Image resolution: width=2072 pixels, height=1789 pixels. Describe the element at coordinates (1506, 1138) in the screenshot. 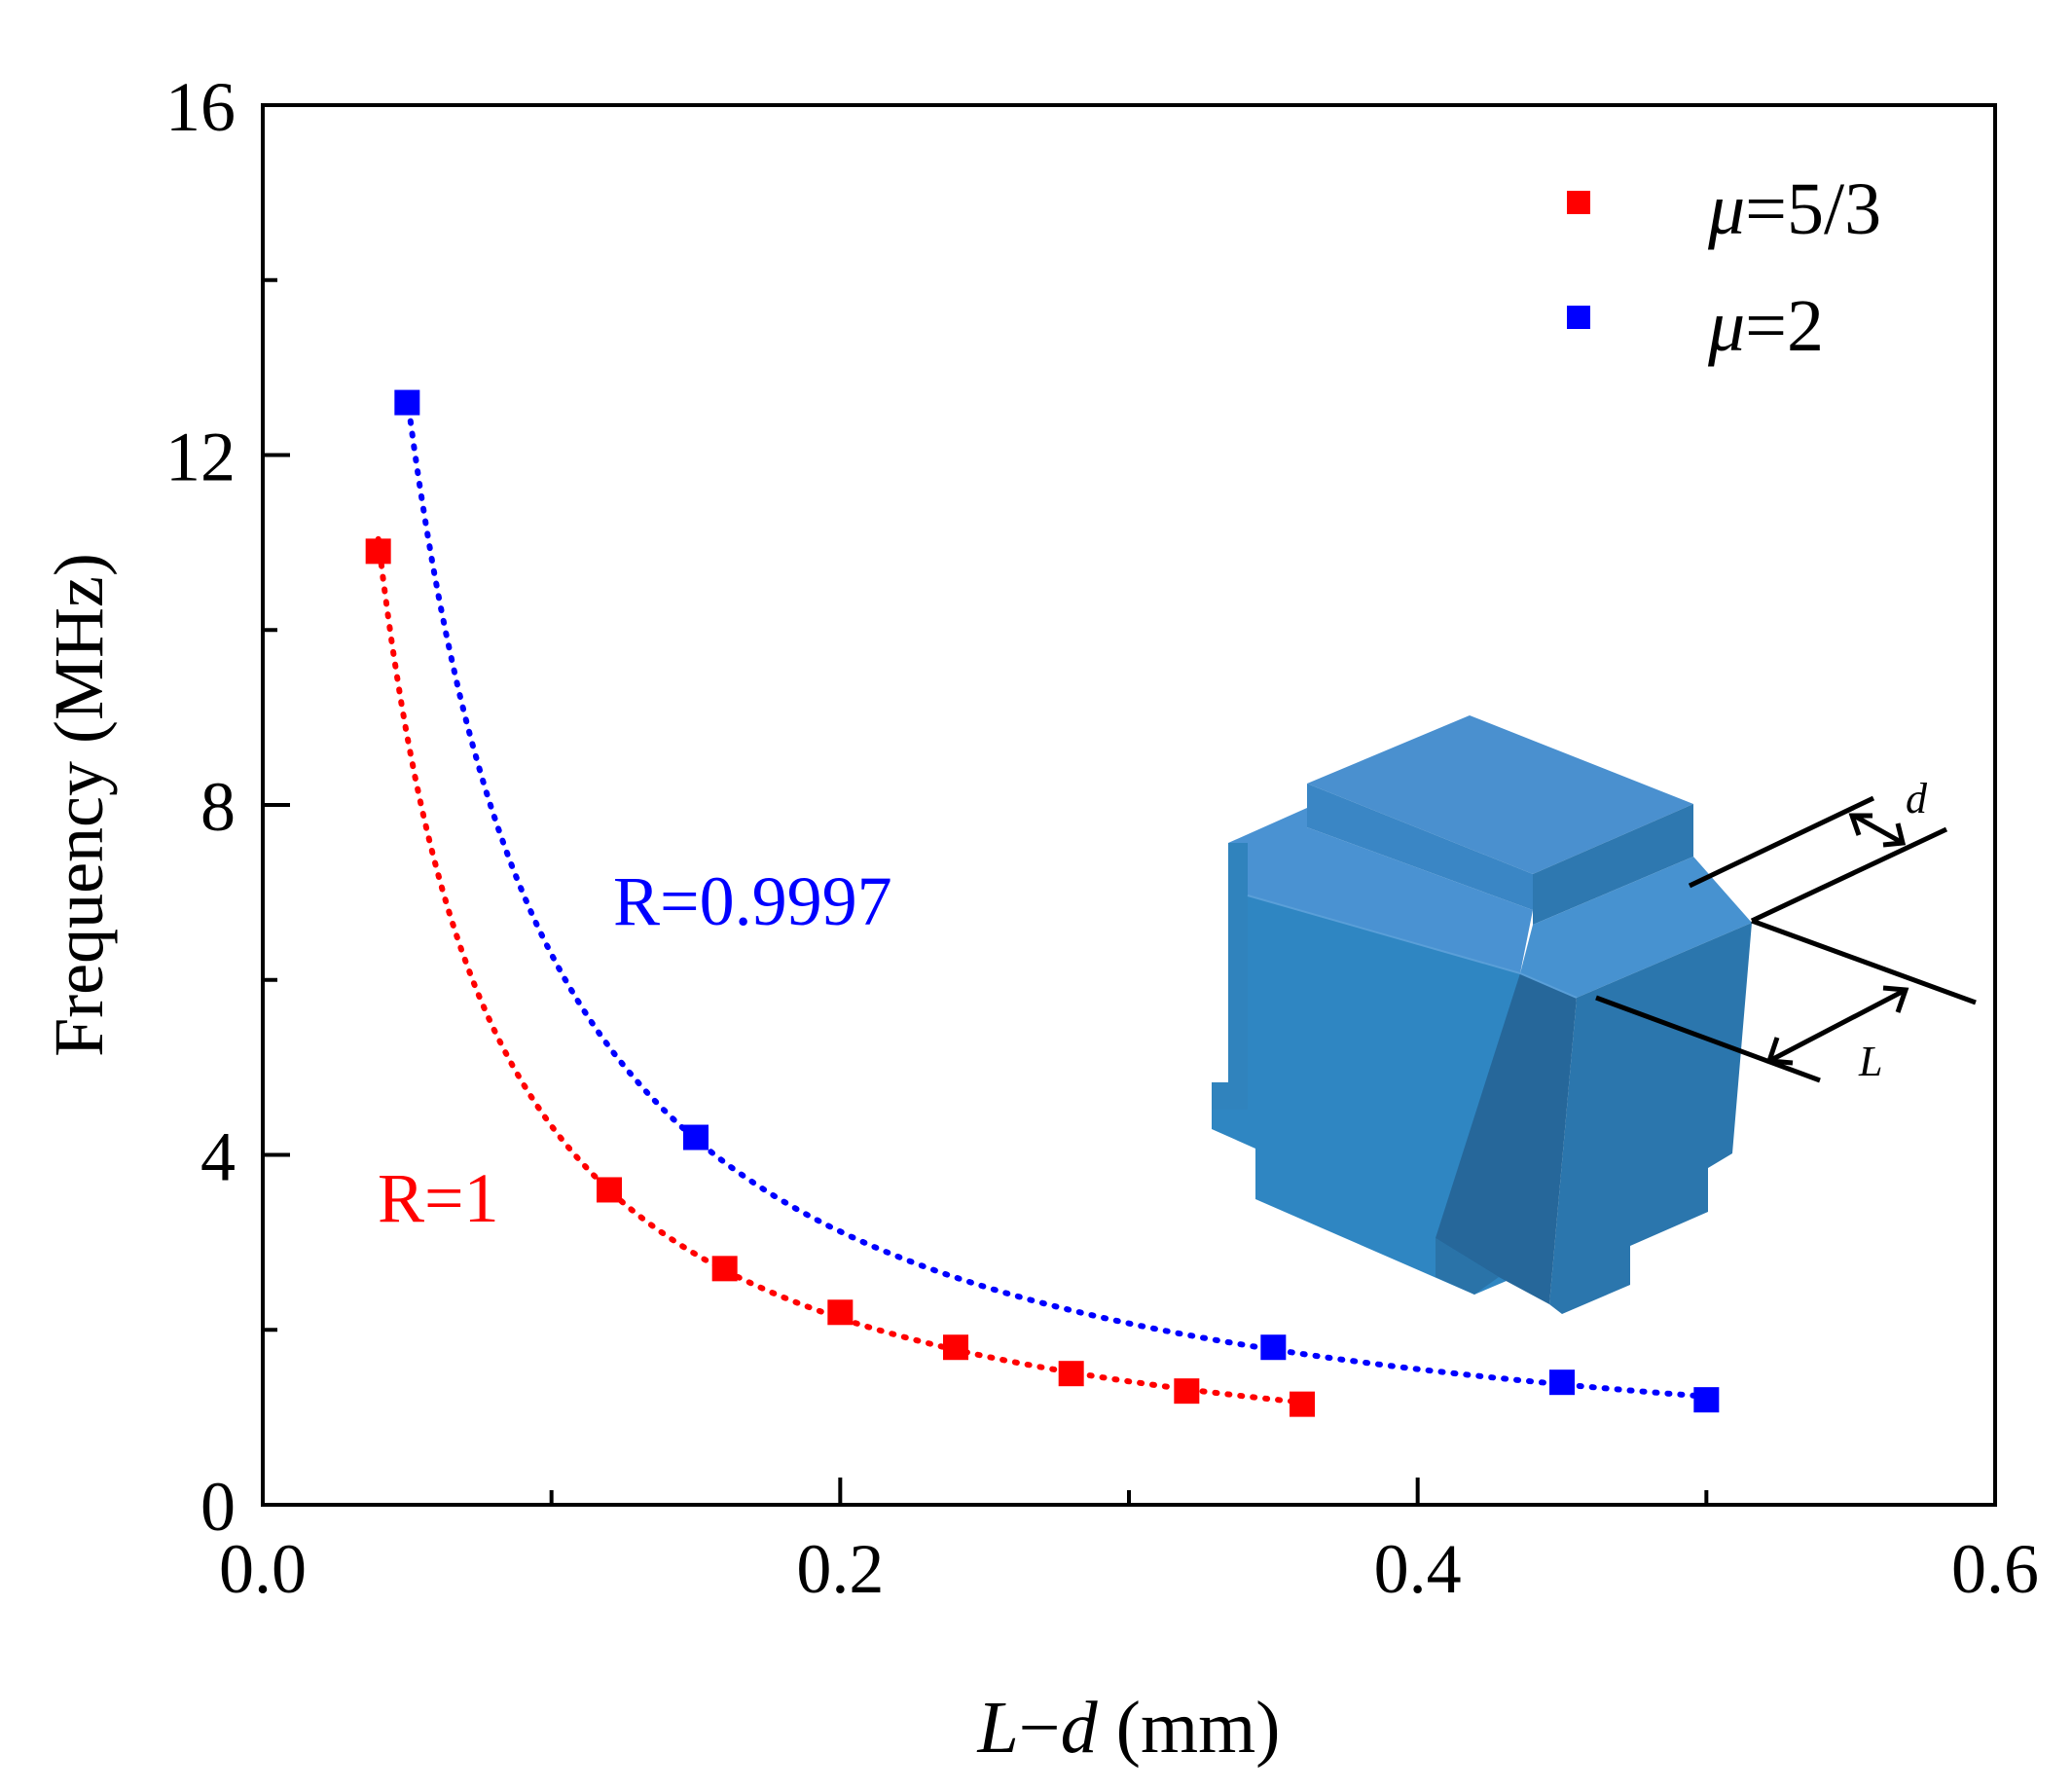

I see `cube-slit` at that location.